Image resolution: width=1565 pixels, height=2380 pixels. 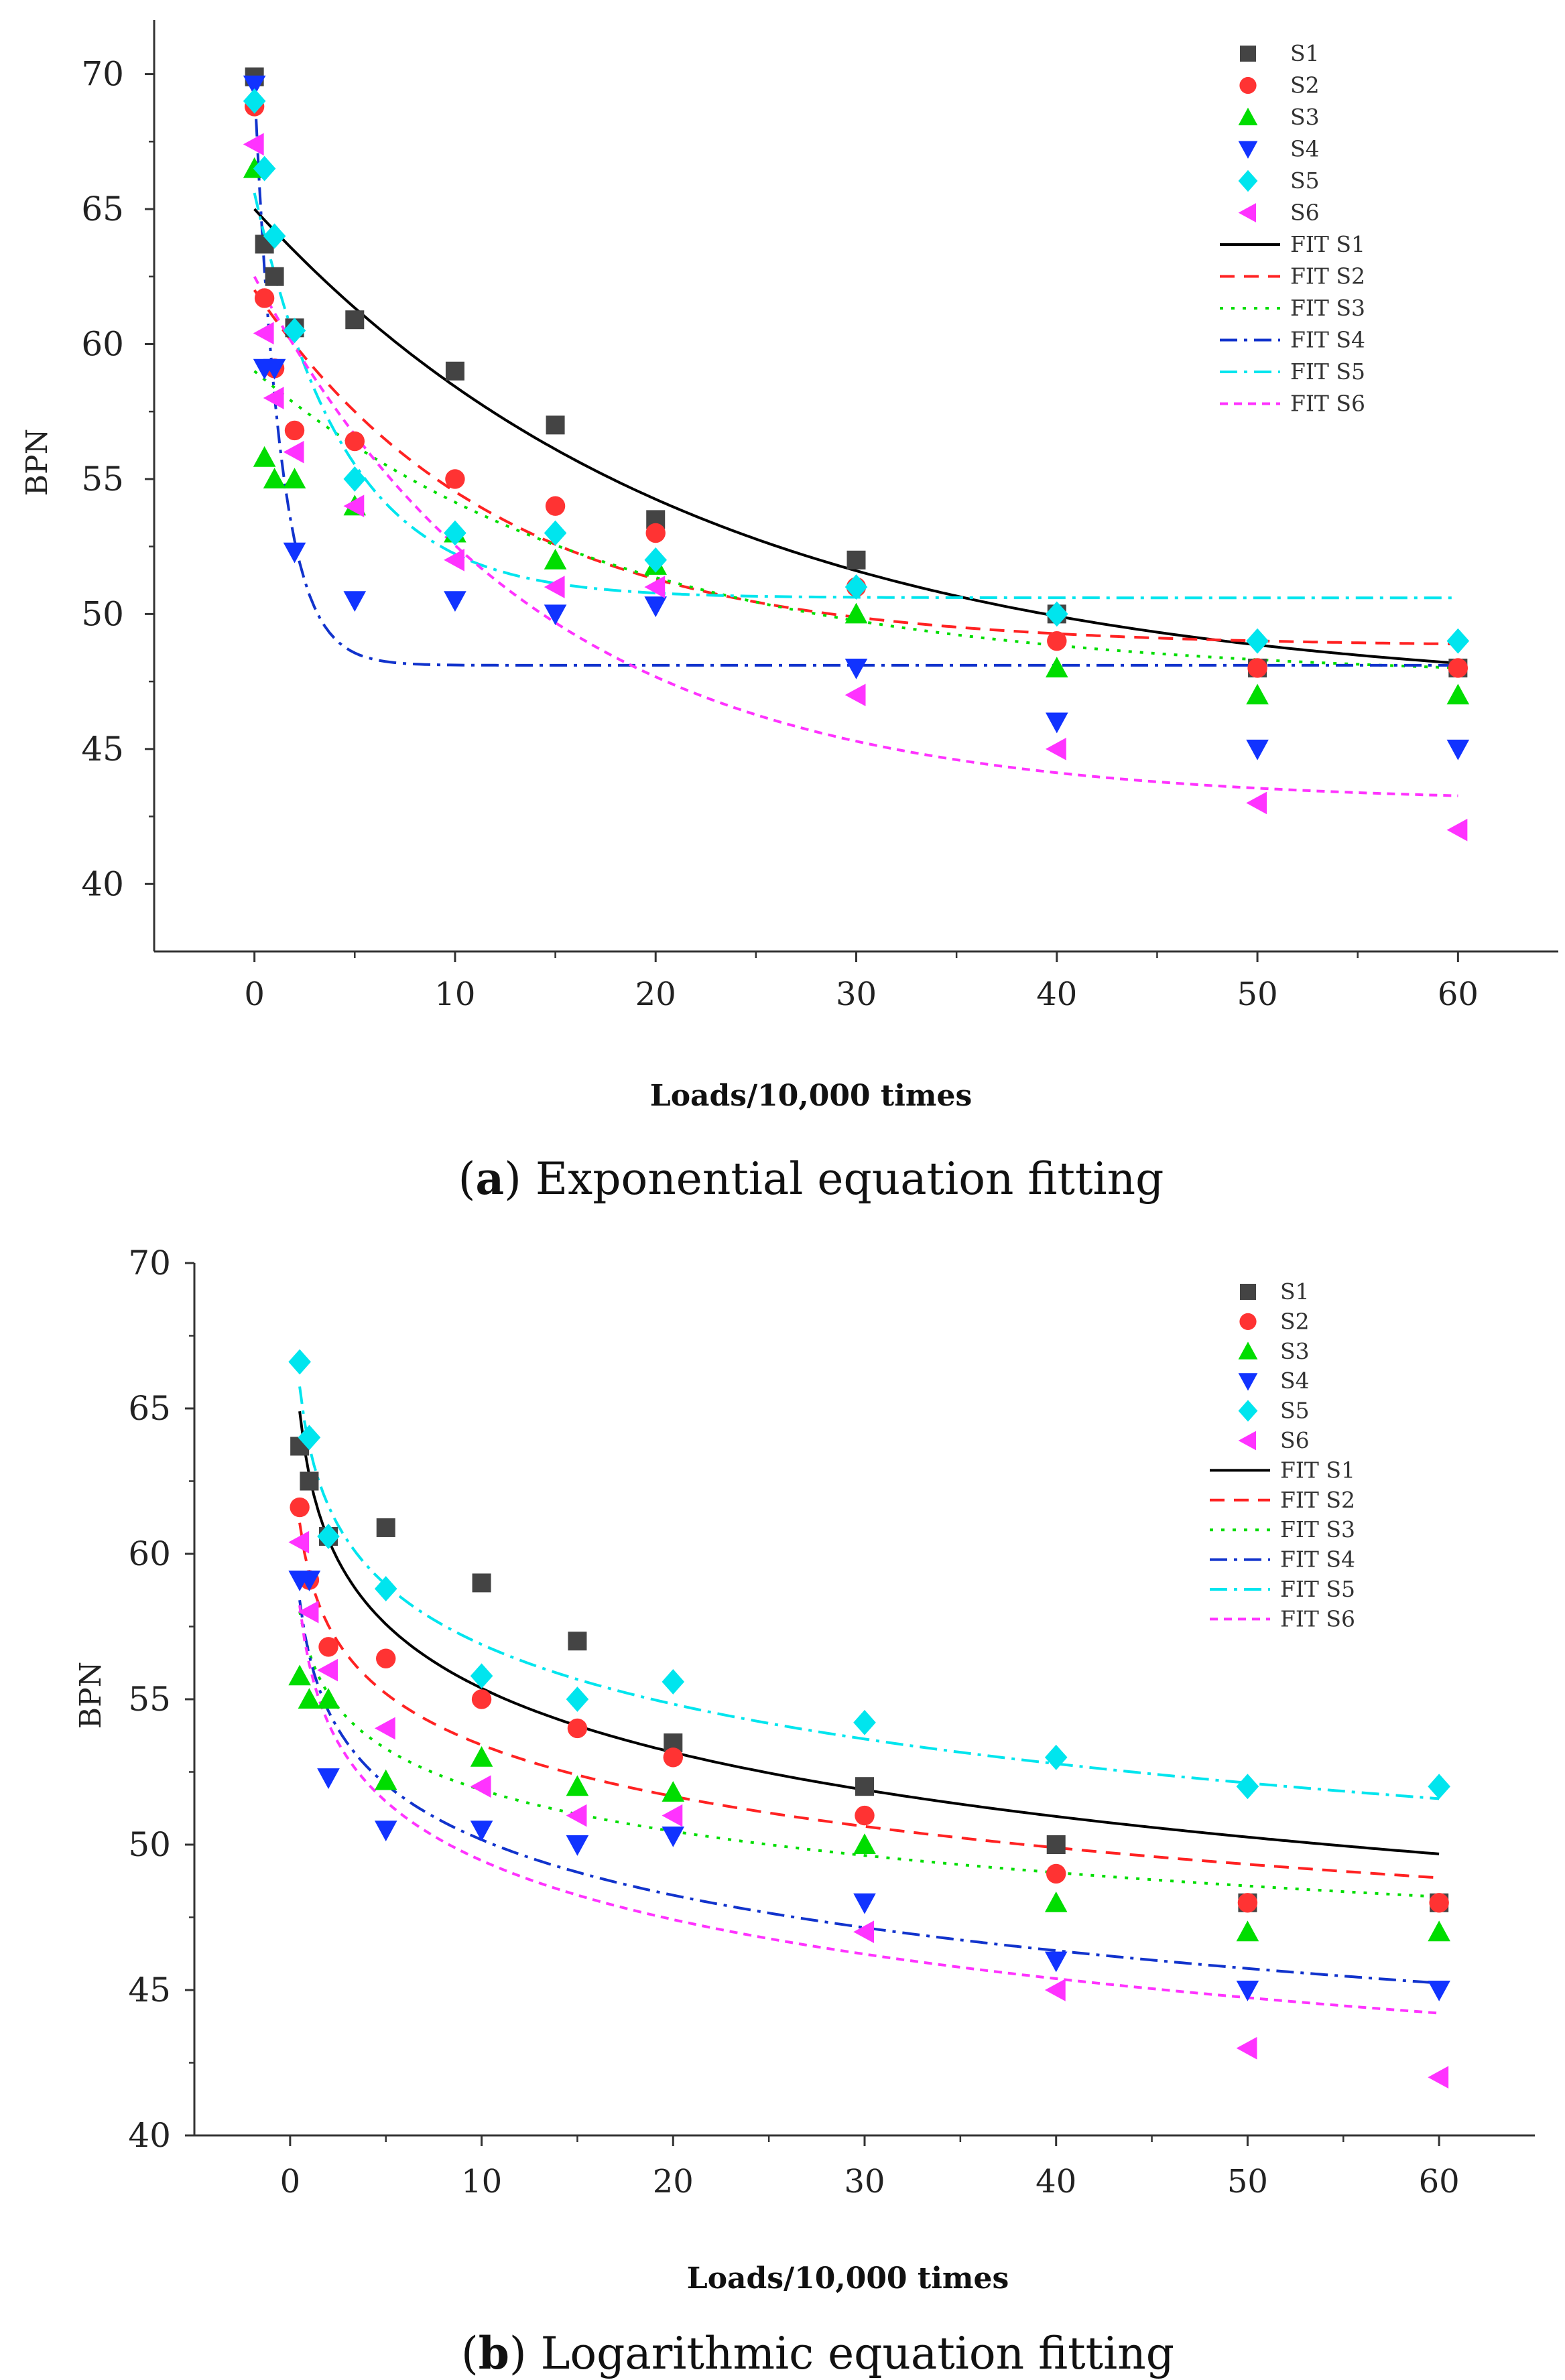 What do you see at coordinates (811, 1096) in the screenshot?
I see `panel-a-x-axis-label: Loads/10,000 times` at bounding box center [811, 1096].